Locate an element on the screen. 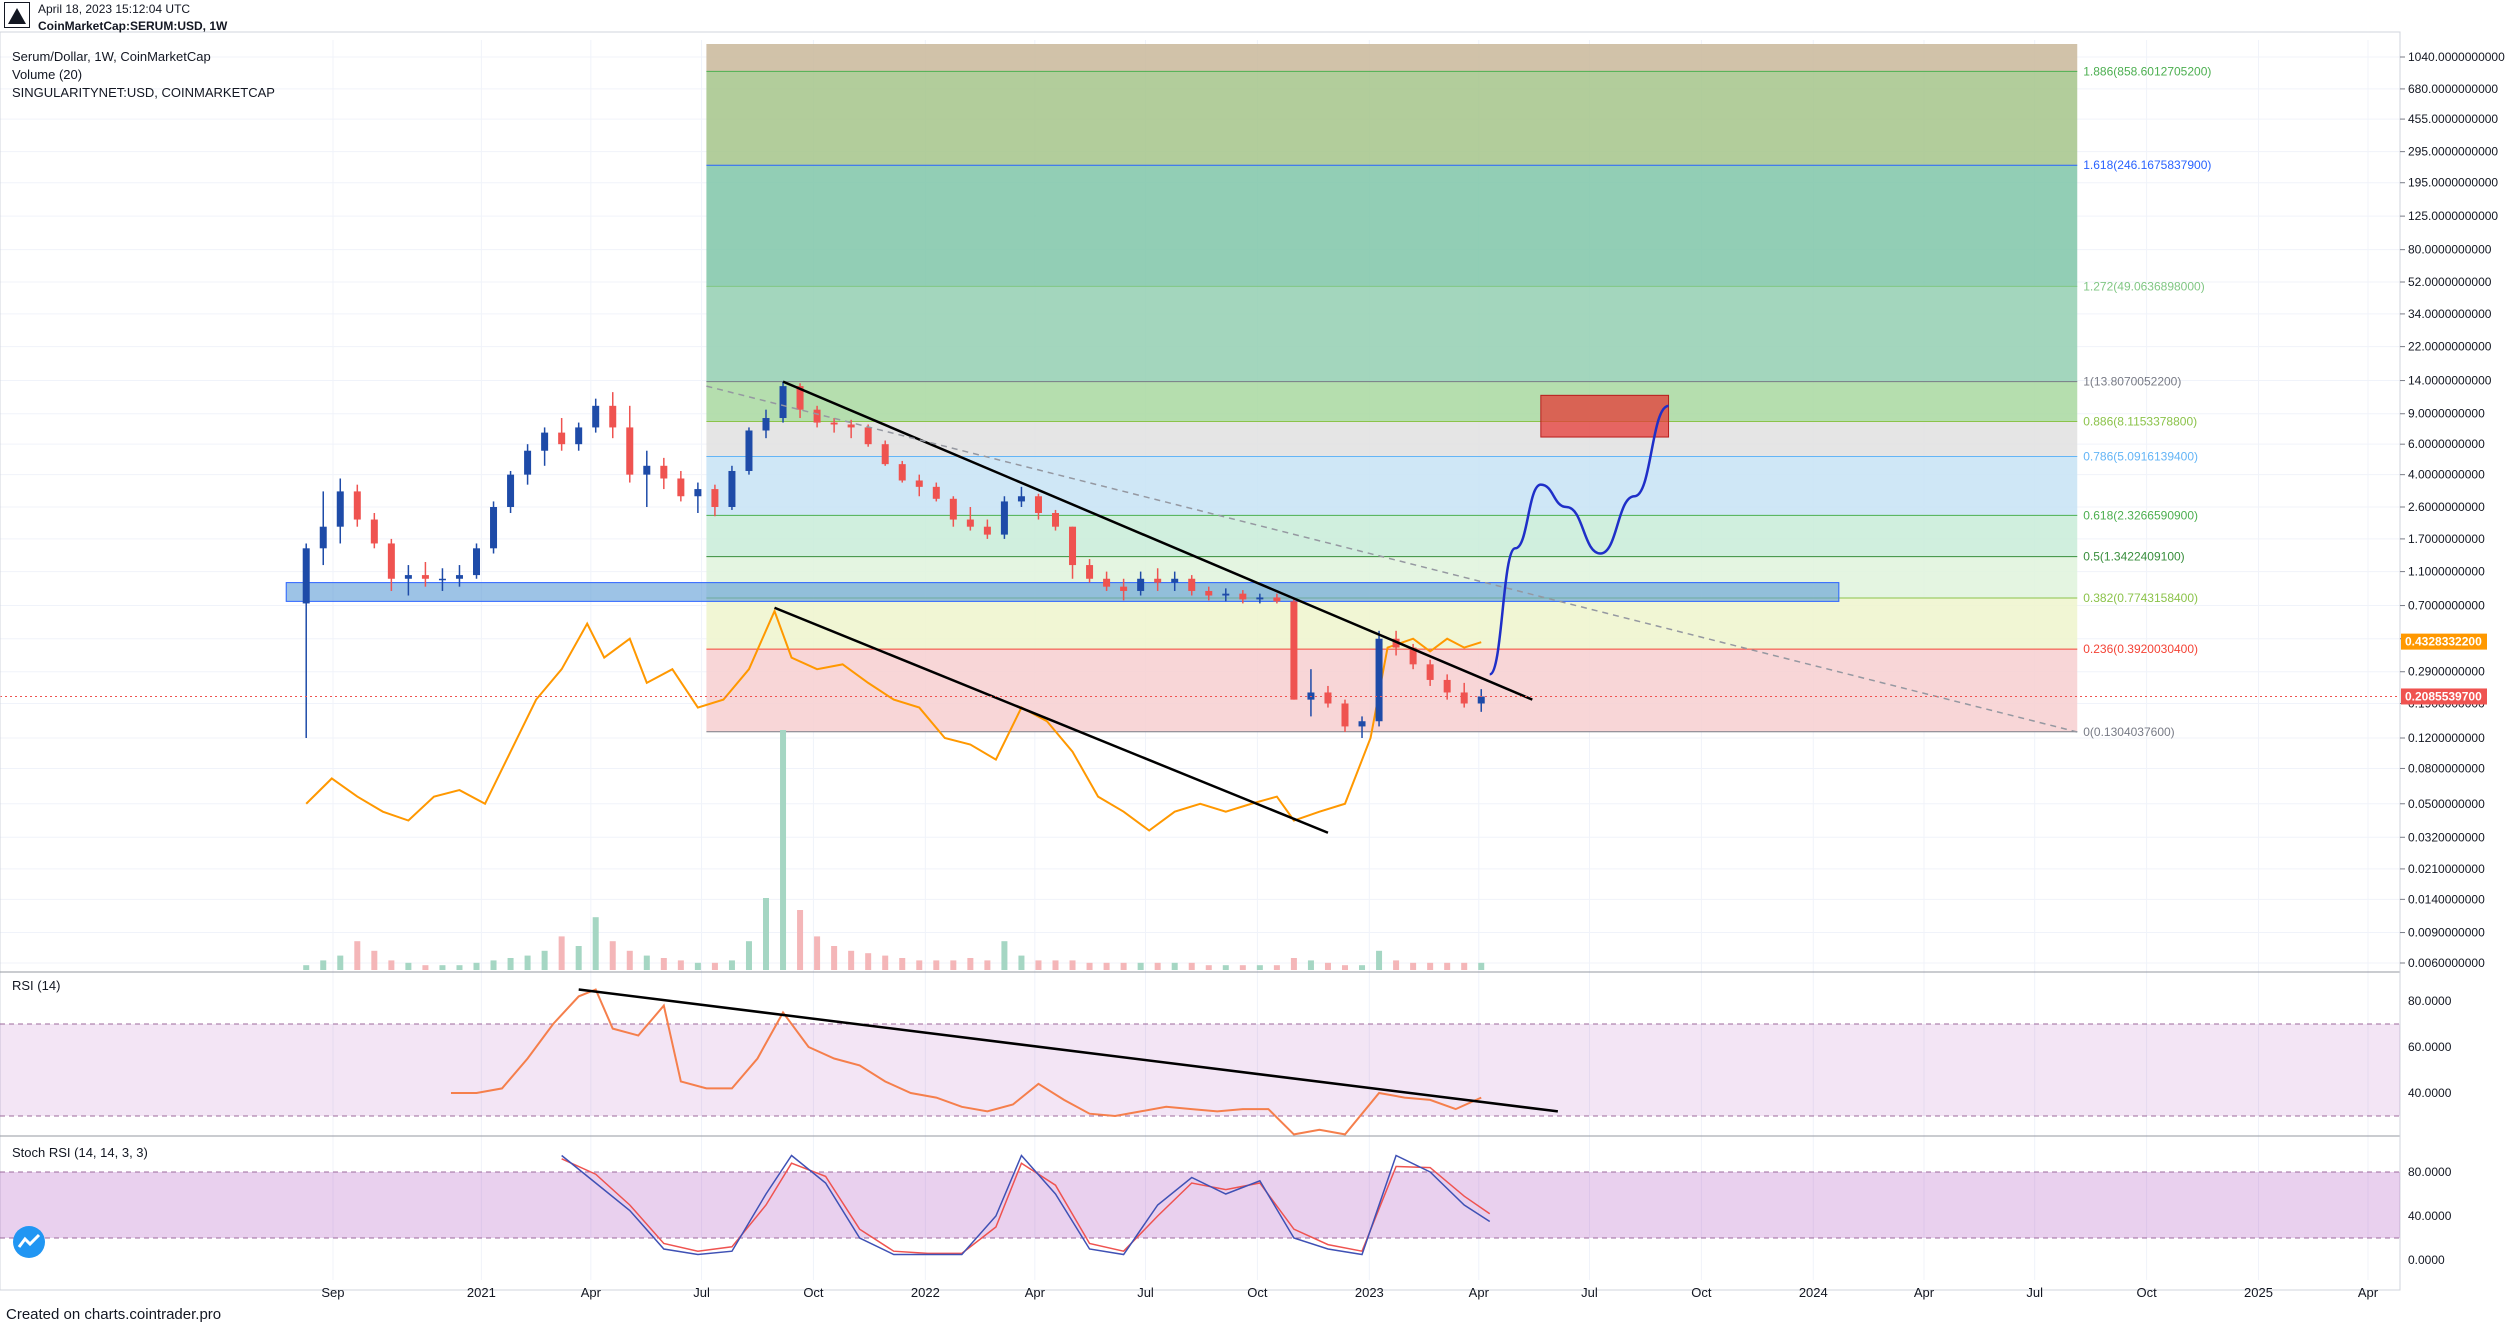  trendline is located at coordinates (1392, 559).